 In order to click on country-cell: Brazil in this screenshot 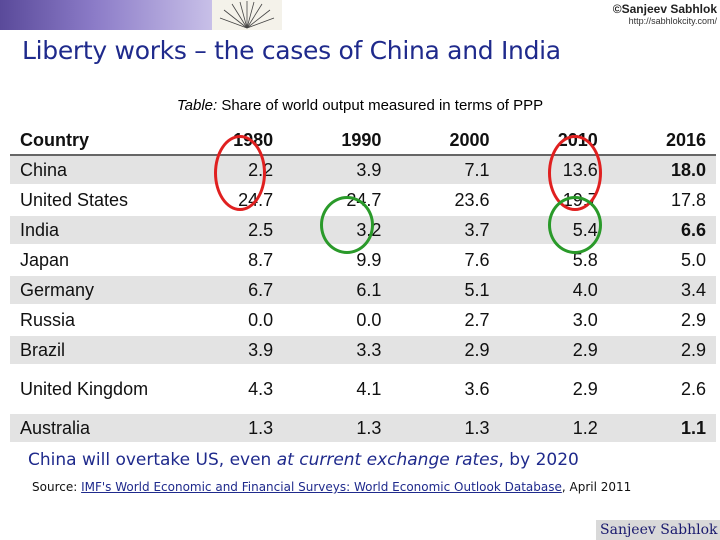, I will do `click(92, 350)`.